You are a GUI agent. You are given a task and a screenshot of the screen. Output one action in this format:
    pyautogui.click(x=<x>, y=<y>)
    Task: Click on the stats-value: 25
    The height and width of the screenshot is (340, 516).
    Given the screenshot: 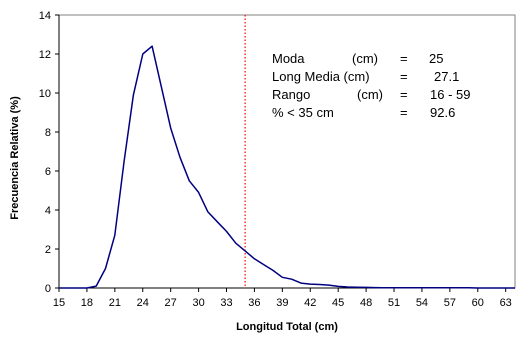 What is the action you would take?
    pyautogui.click(x=436, y=58)
    